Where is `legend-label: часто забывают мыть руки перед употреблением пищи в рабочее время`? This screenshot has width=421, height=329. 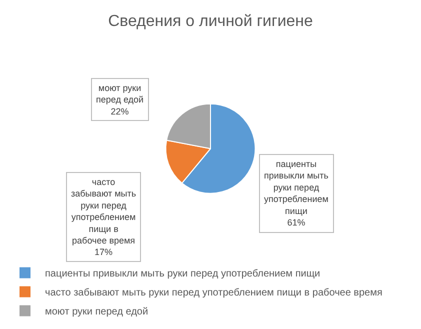
legend-label: часто забывают мыть руки перед употреблением пищи в рабочее время is located at coordinates (213, 293).